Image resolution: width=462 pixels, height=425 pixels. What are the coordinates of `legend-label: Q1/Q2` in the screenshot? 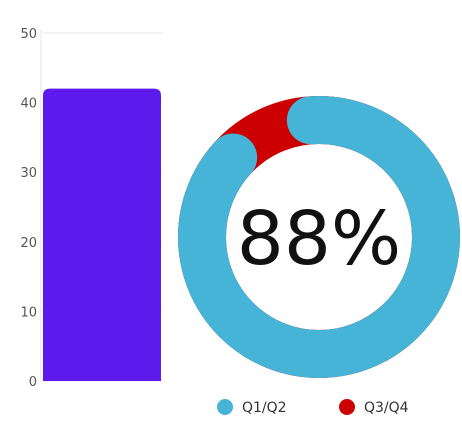 It's located at (264, 408).